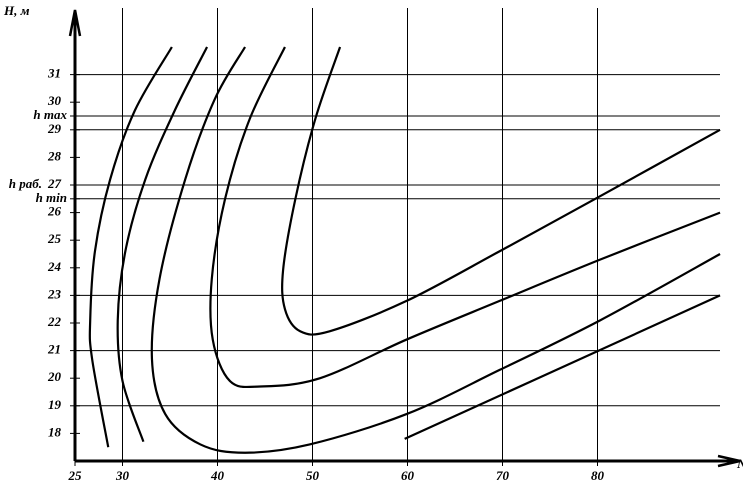 Image resolution: width=743 pixels, height=492 pixels. Describe the element at coordinates (217, 475) in the screenshot. I see `x-tick-label: 40` at that location.